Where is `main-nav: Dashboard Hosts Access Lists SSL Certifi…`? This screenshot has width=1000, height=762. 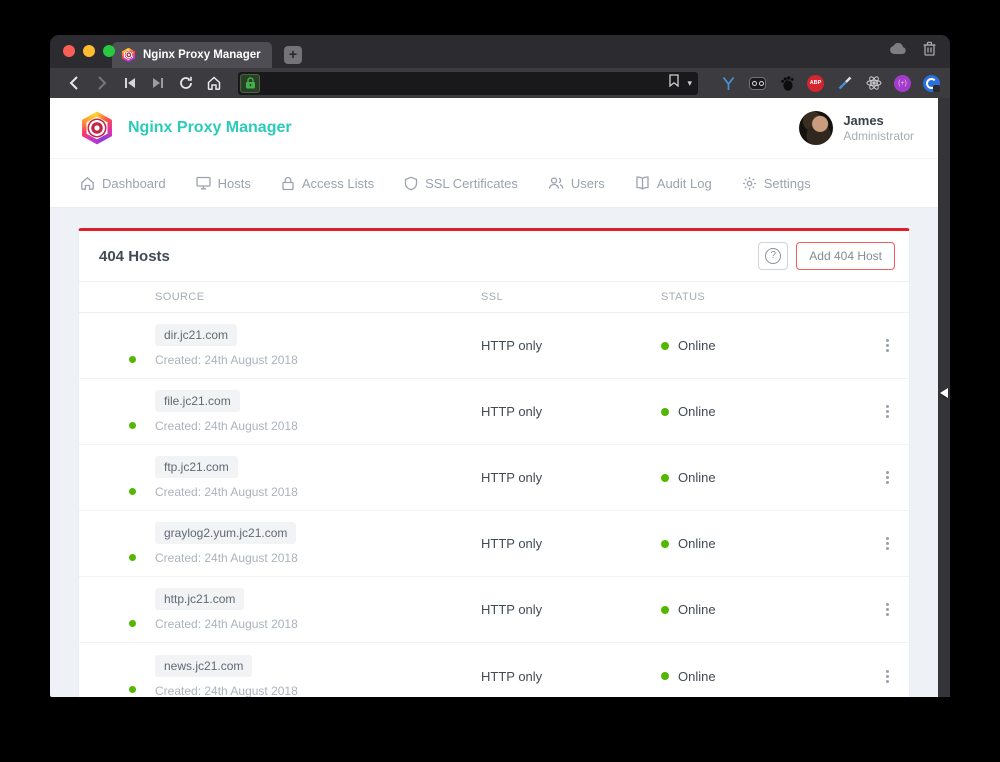
main-nav: Dashboard Hosts Access Lists SSL Certifi… is located at coordinates (494, 183).